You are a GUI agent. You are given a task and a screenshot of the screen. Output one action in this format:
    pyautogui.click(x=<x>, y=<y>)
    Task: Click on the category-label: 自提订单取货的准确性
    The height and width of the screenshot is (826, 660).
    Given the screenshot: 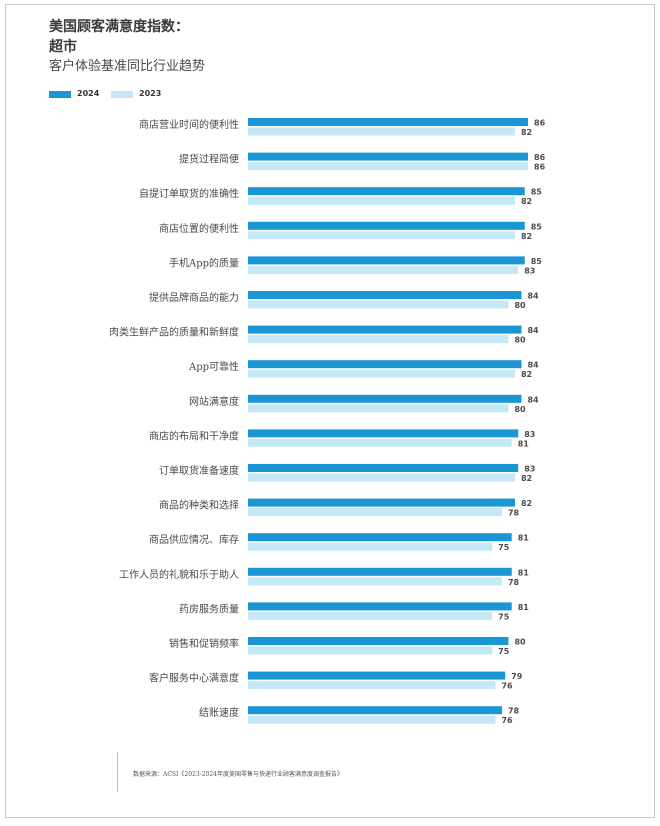 What is the action you would take?
    pyautogui.click(x=189, y=193)
    